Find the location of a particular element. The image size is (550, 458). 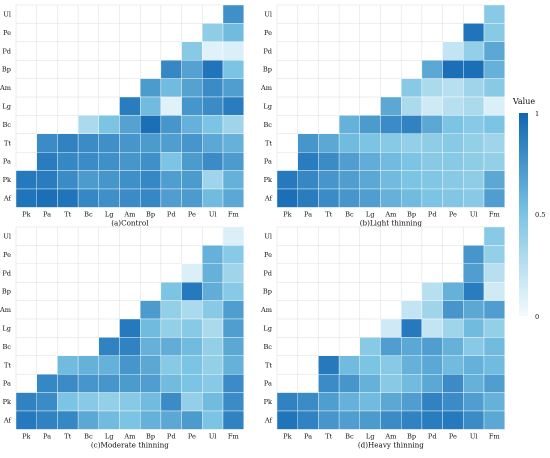

colorbar-tick-min: 0 is located at coordinates (537, 317).